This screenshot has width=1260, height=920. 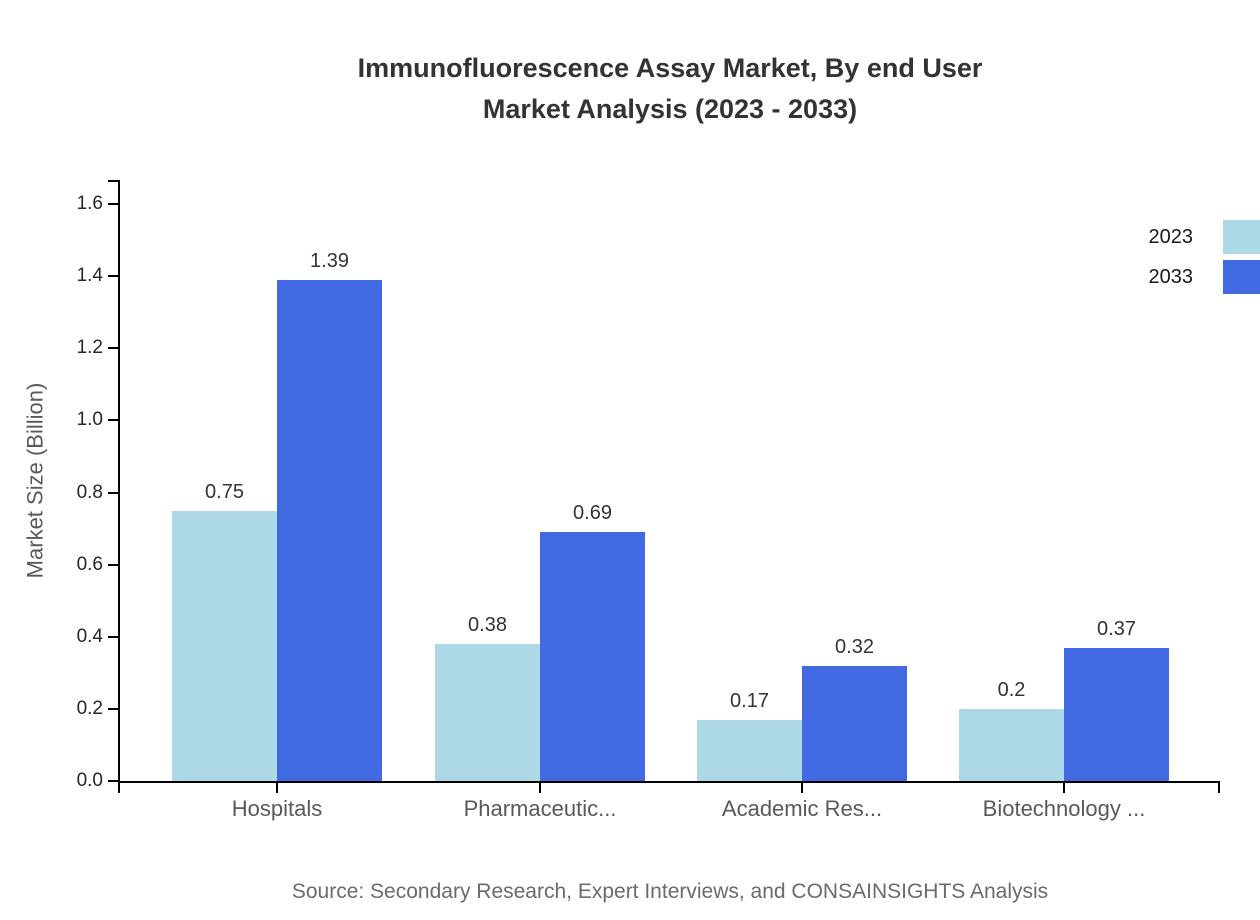 I want to click on y-tick-label: 1.0, so click(x=89, y=419).